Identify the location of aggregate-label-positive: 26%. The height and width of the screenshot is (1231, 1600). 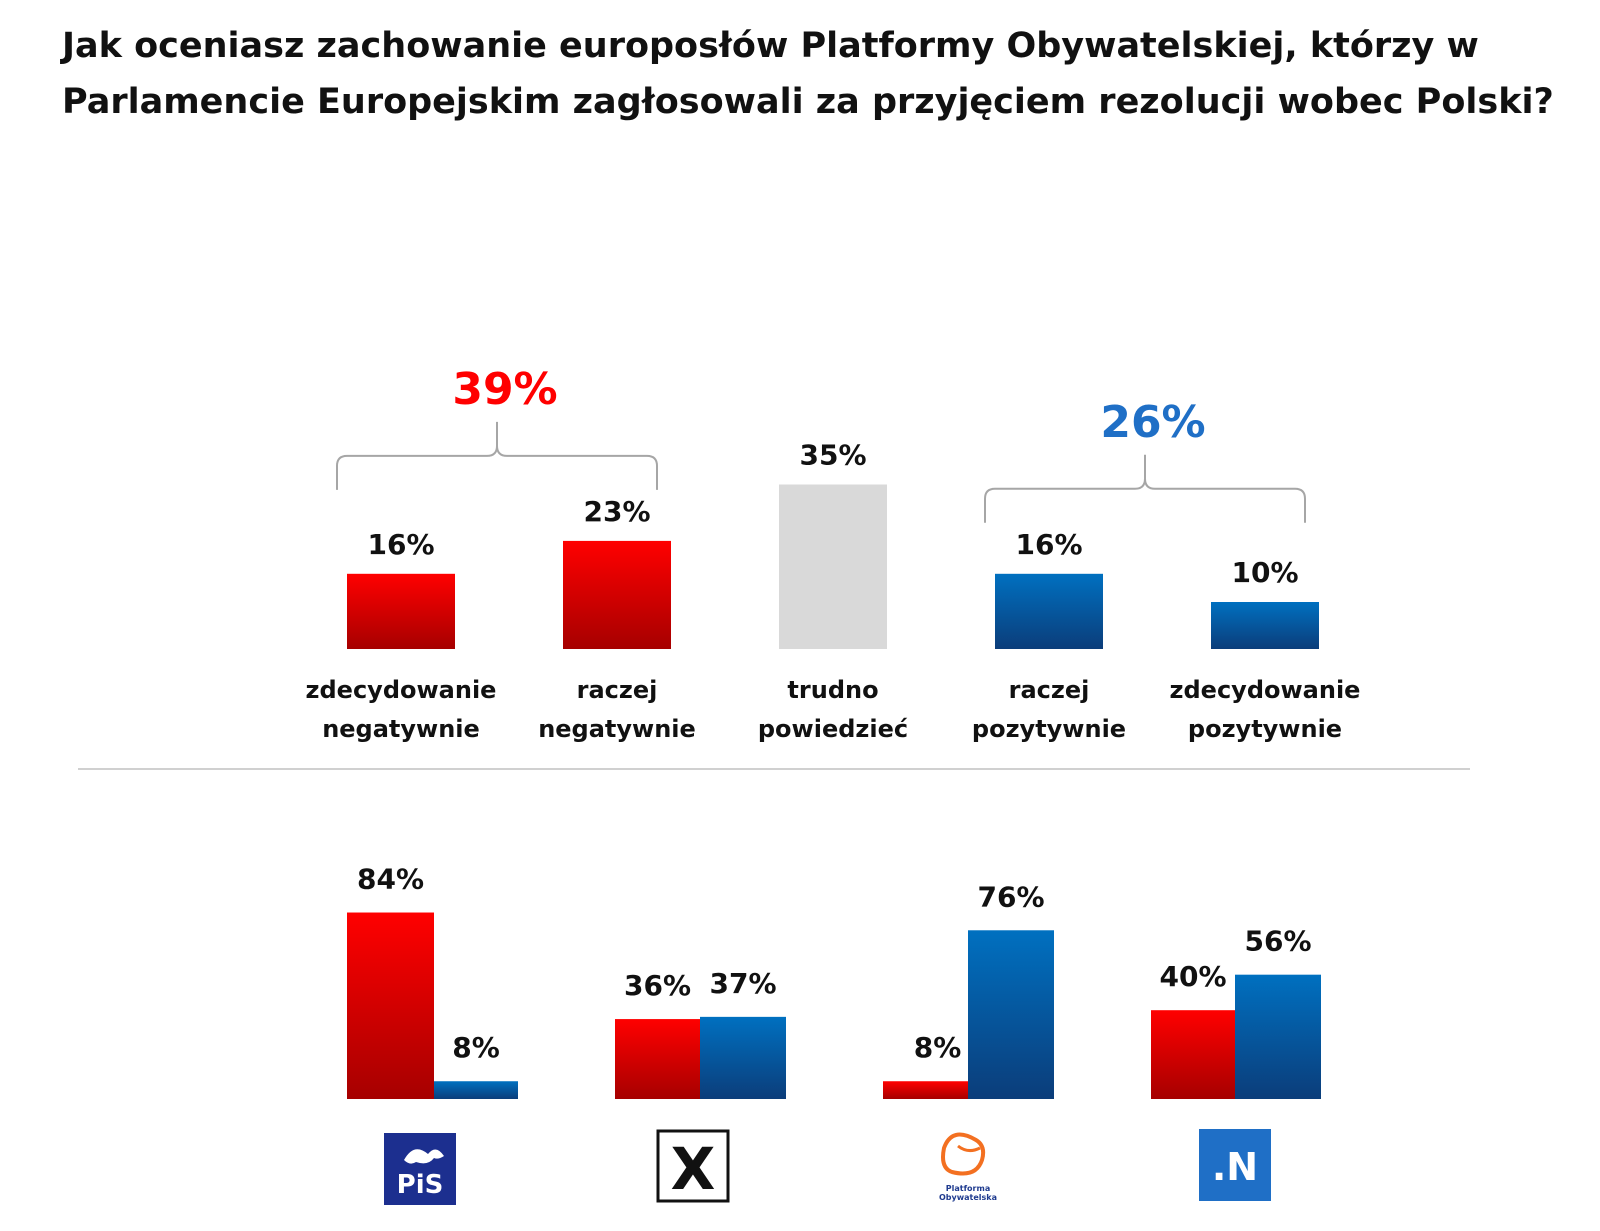
(1152, 422).